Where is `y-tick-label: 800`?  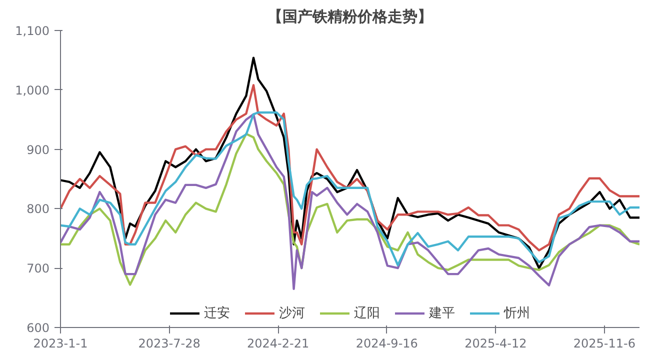
y-tick-label: 800 is located at coordinates (38, 209).